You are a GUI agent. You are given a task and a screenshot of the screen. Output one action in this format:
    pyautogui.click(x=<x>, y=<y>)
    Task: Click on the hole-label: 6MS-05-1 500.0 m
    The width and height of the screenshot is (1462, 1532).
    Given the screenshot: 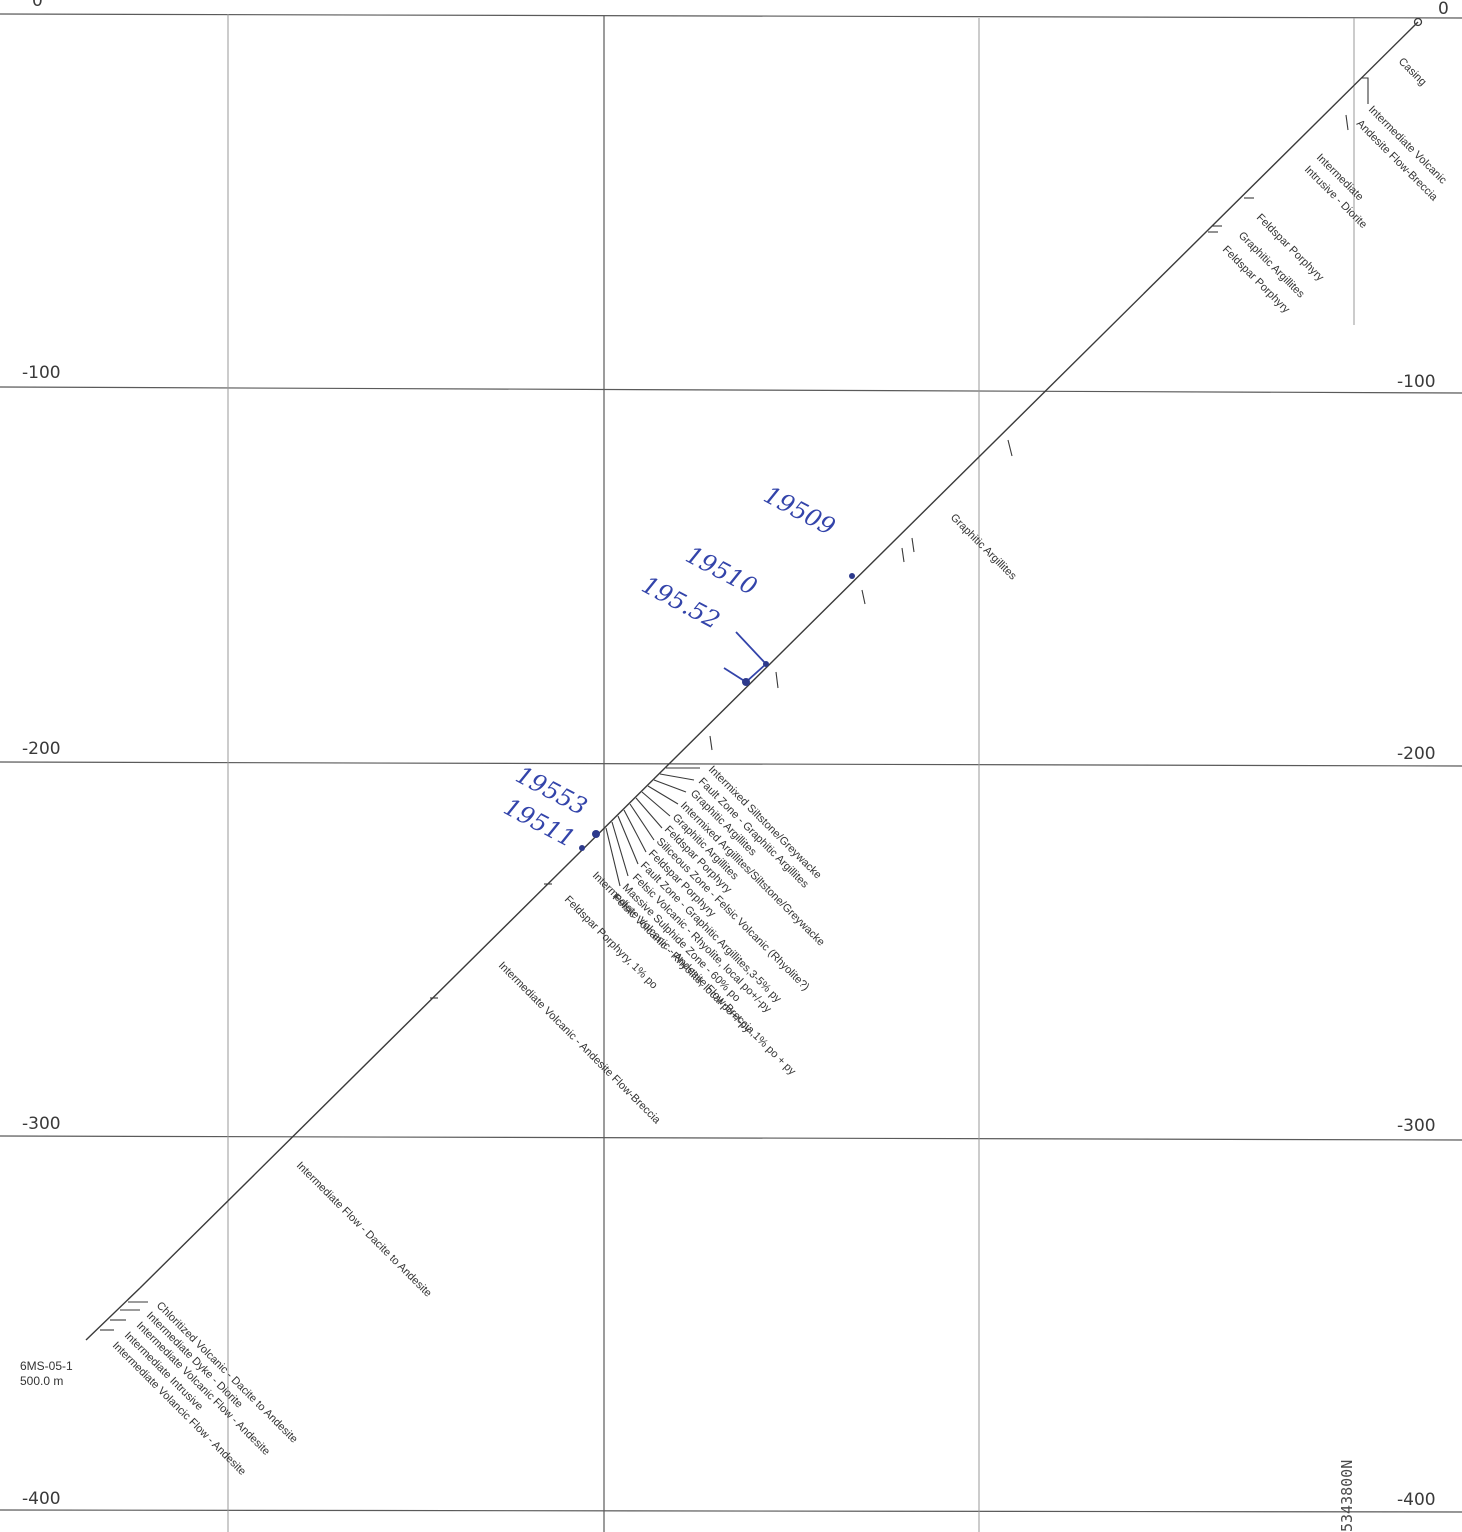 What is the action you would take?
    pyautogui.click(x=46, y=1373)
    